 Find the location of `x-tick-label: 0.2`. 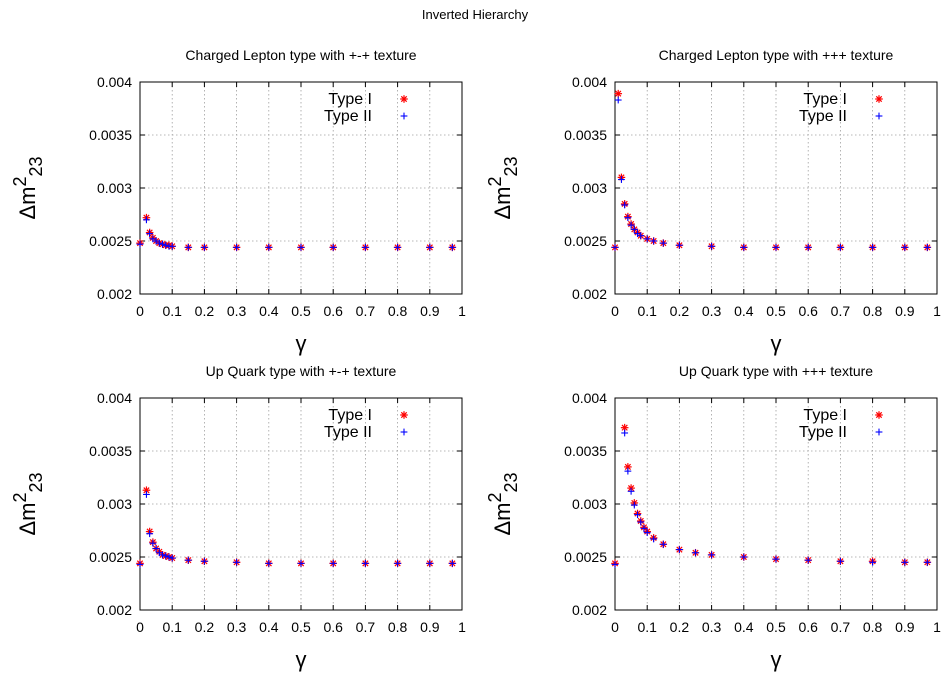

x-tick-label: 0.2 is located at coordinates (205, 627).